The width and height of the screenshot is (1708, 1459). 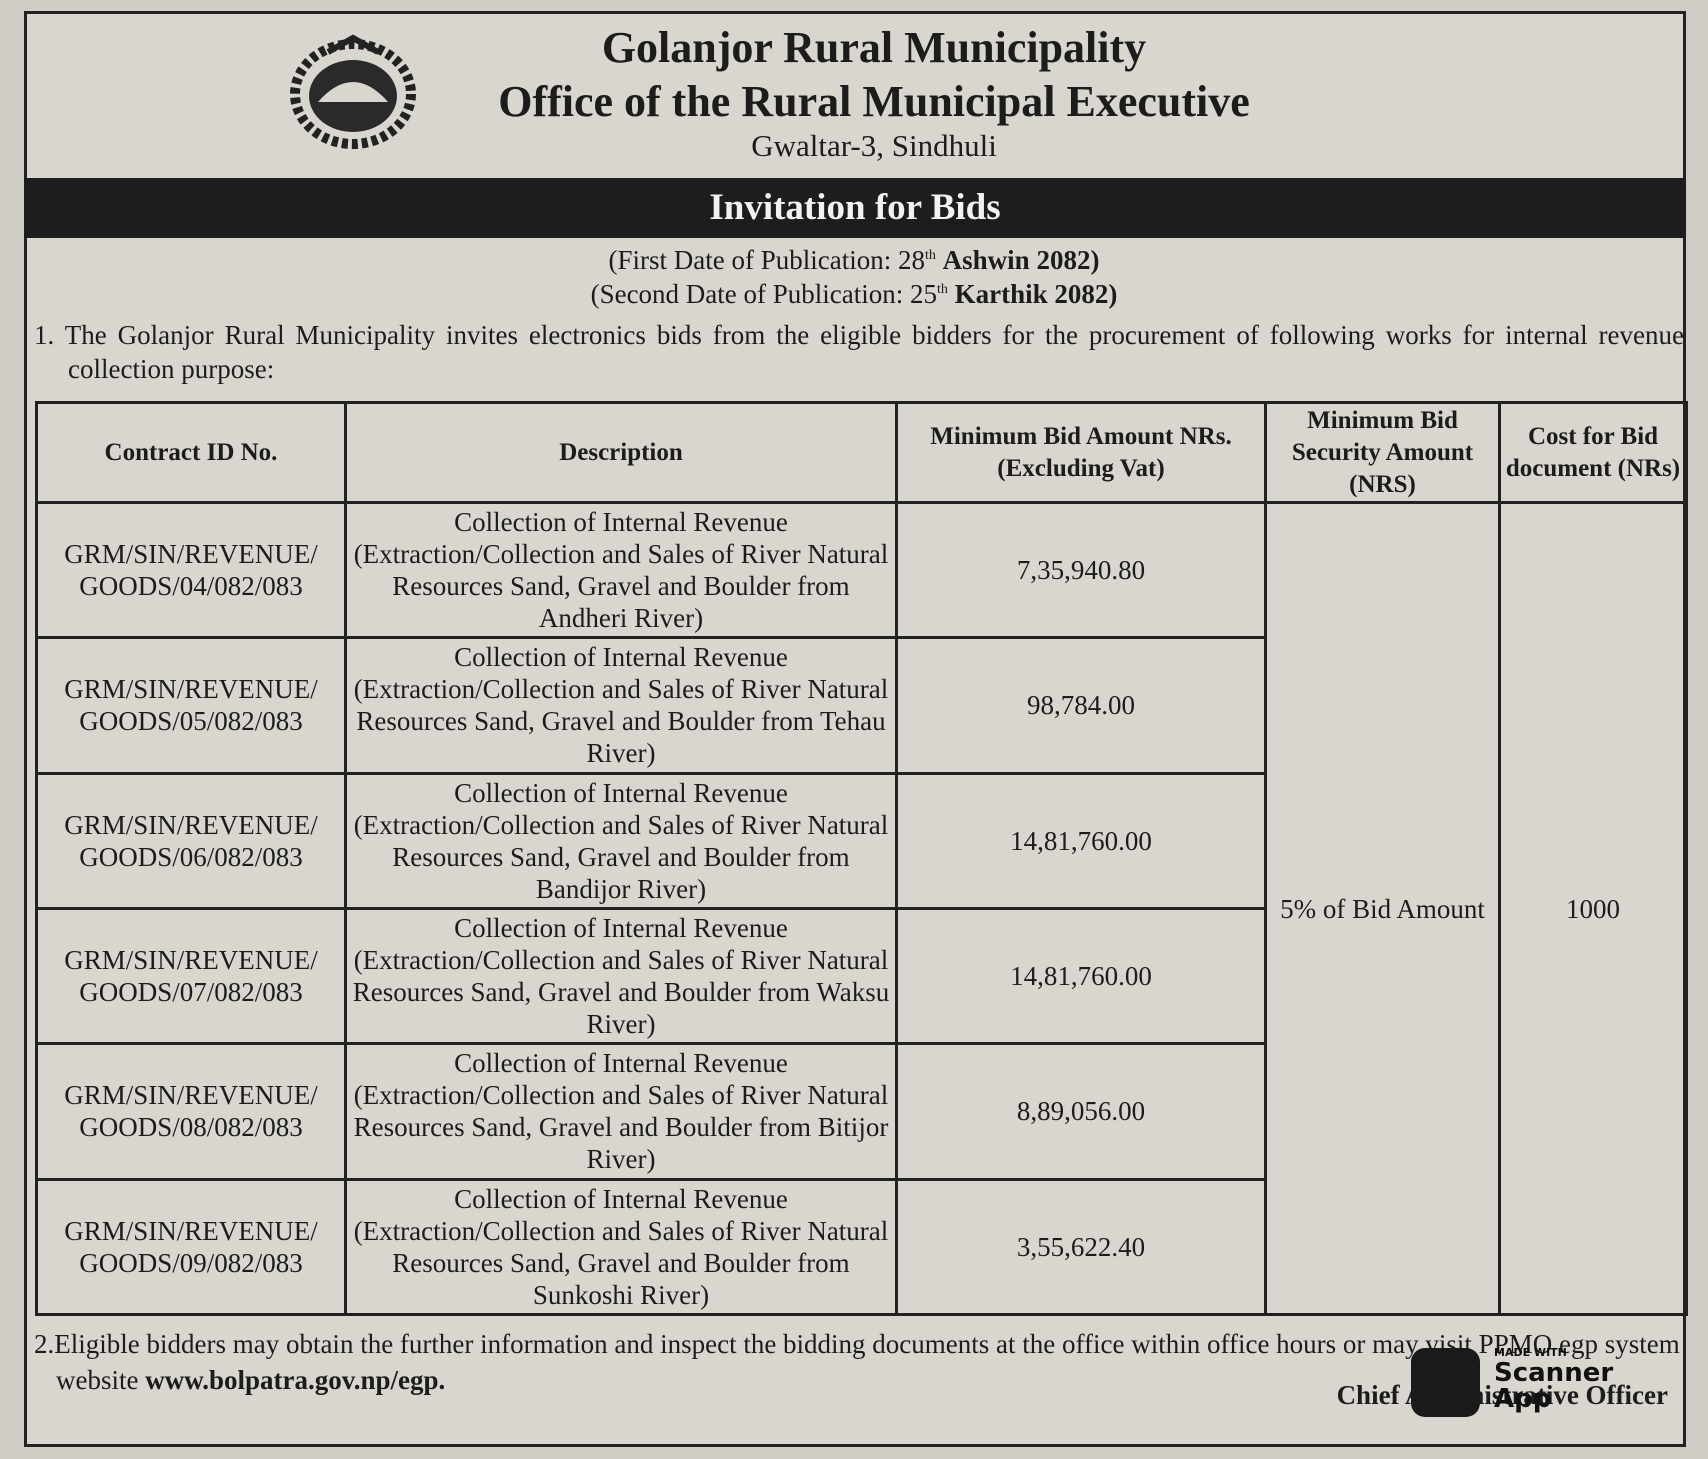 I want to click on banner: Invitation for Bids, so click(x=855, y=208).